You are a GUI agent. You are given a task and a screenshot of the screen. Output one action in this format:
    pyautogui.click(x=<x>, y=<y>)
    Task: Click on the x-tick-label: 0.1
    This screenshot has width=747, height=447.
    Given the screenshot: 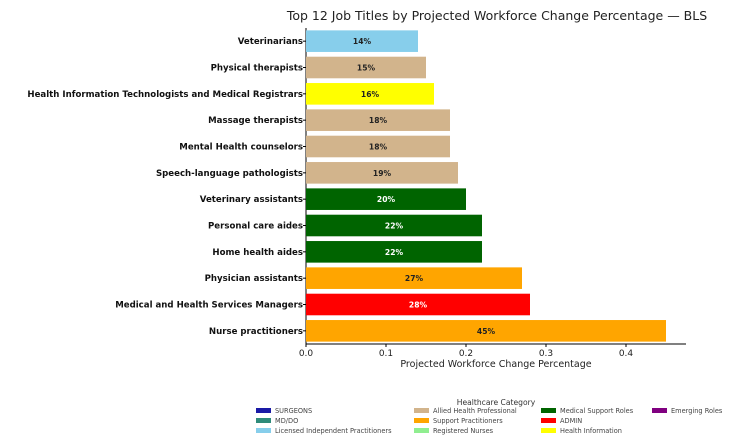 What is the action you would take?
    pyautogui.click(x=386, y=354)
    